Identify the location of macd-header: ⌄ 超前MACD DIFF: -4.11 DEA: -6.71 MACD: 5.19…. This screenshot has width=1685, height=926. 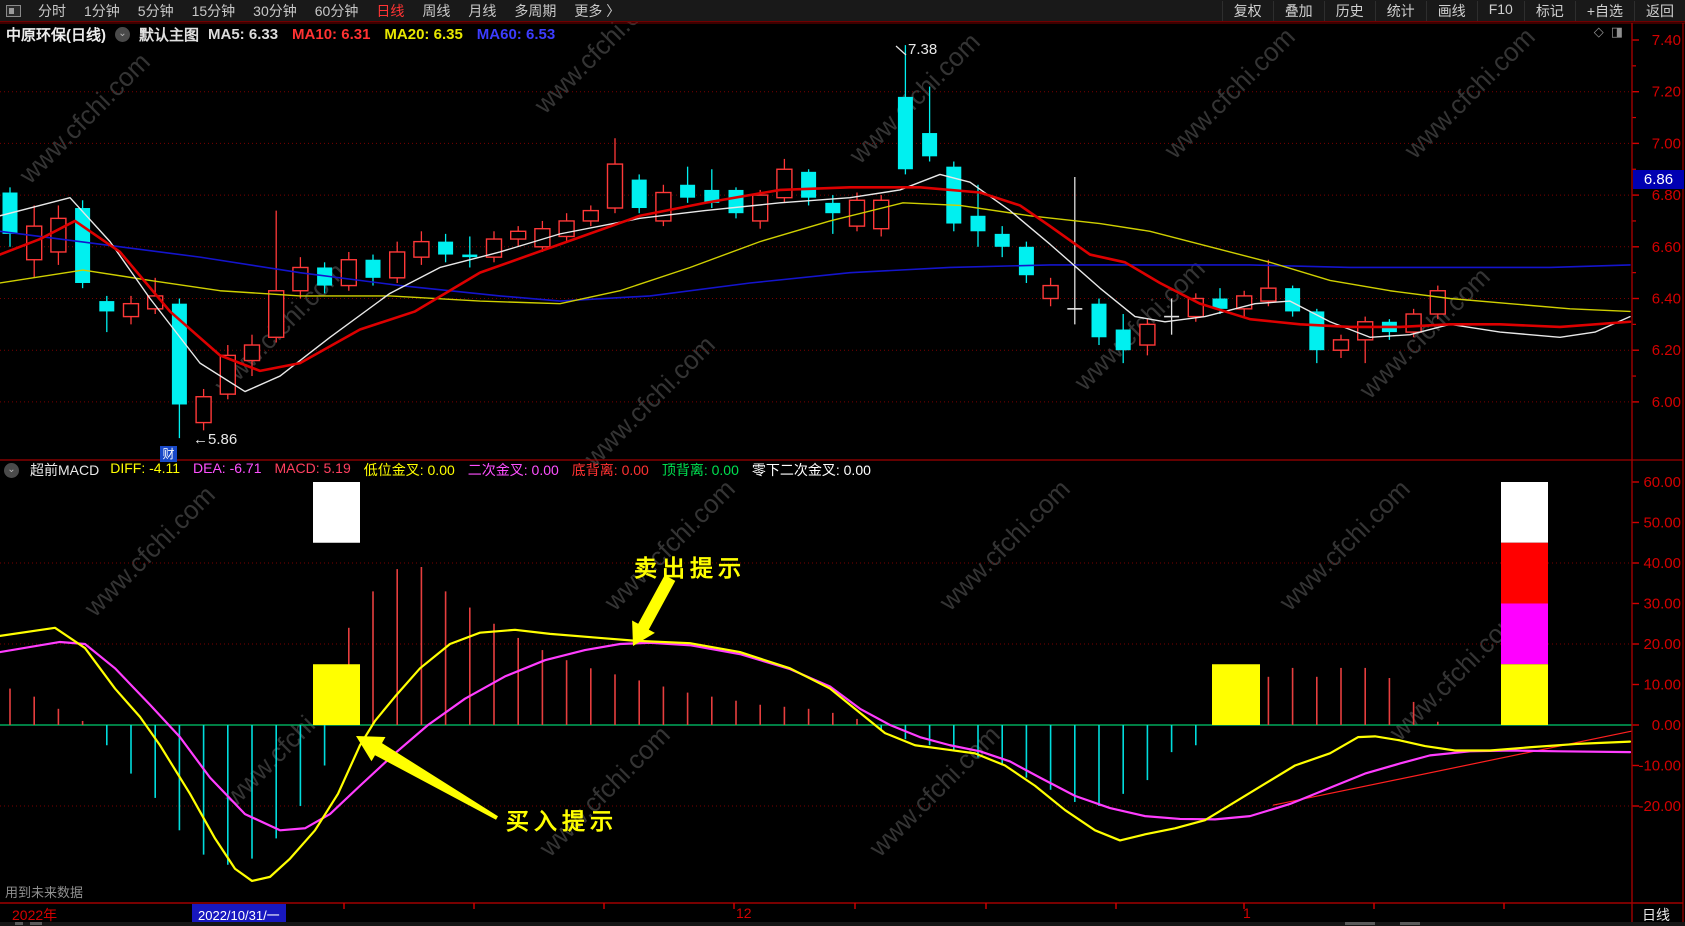
(437, 470).